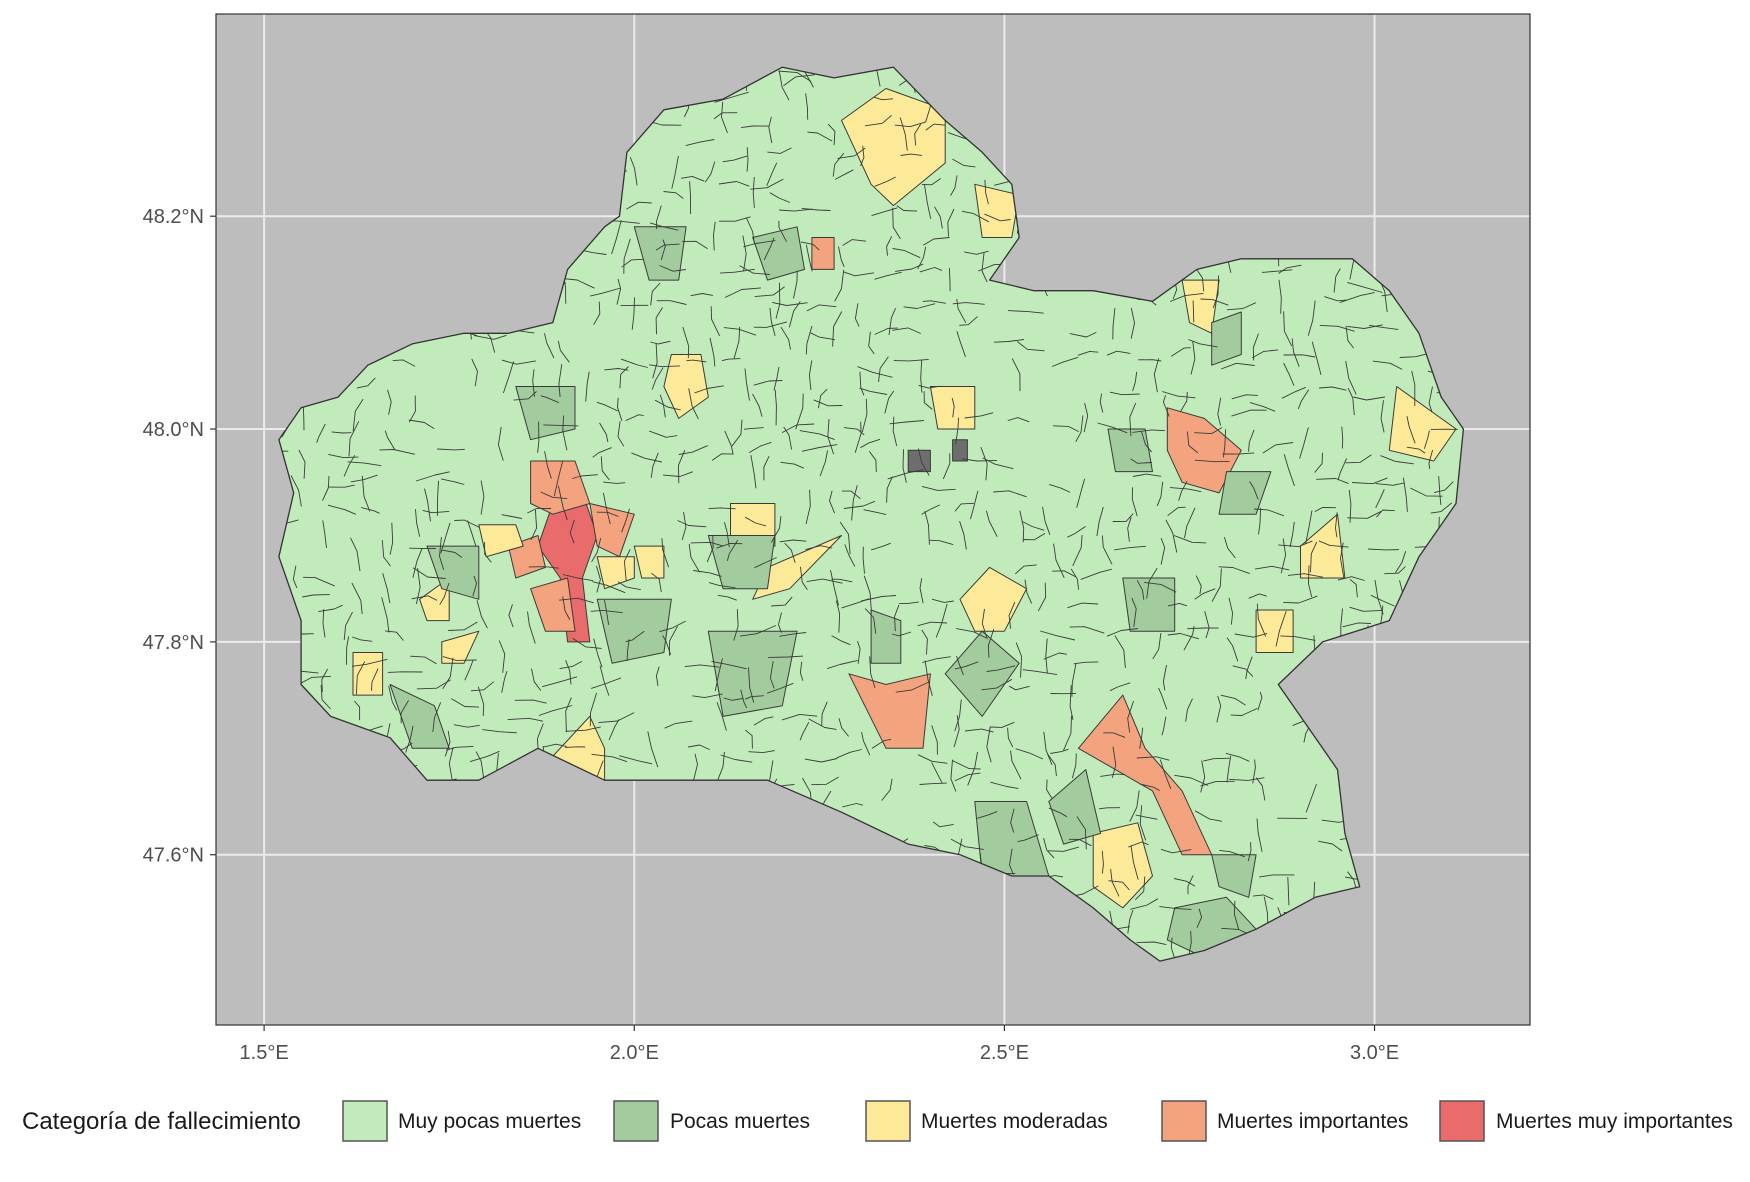 This screenshot has width=1750, height=1182. I want to click on region-missing, so click(960, 450).